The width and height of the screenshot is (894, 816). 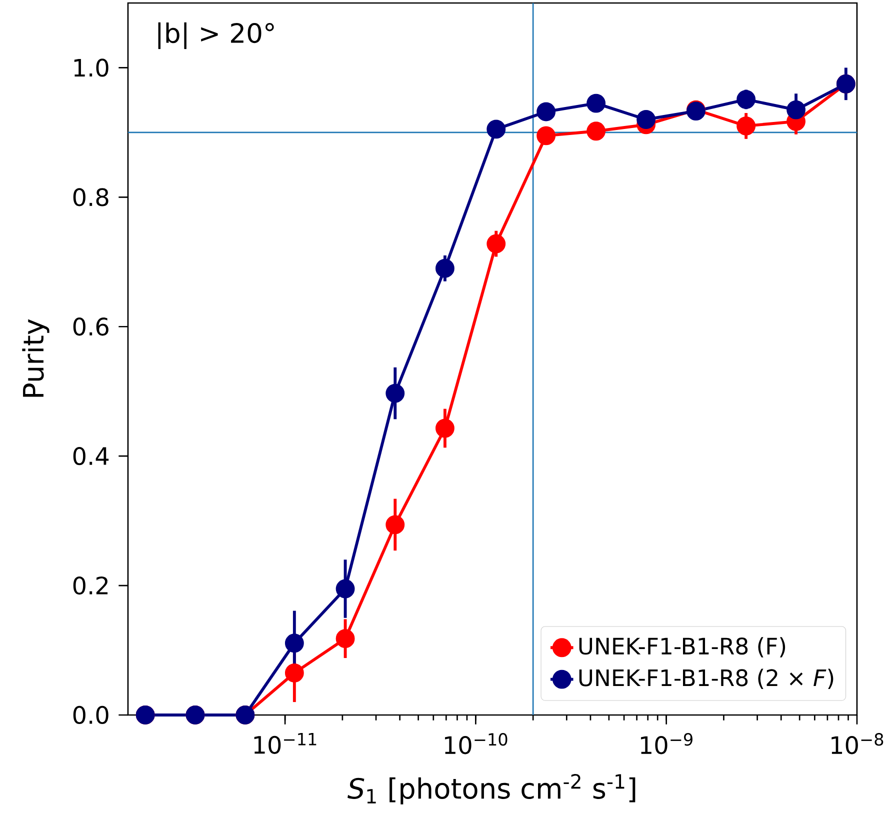 I want to click on x-tick-label: 10$^{−10}$, so click(x=476, y=743).